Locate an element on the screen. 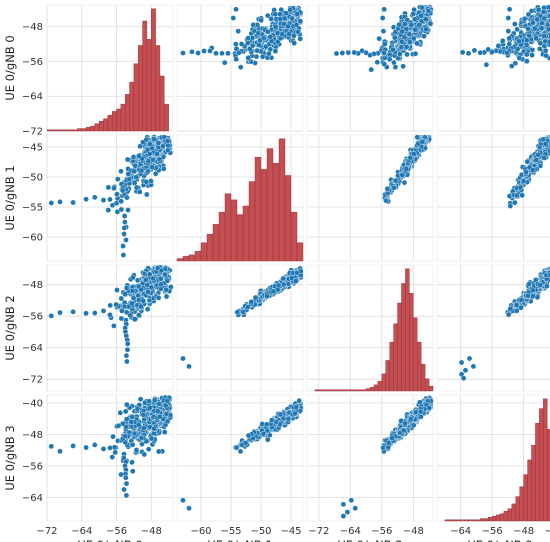 This screenshot has height=542, width=550. xtick-label-2-3: −48 is located at coordinates (413, 531).